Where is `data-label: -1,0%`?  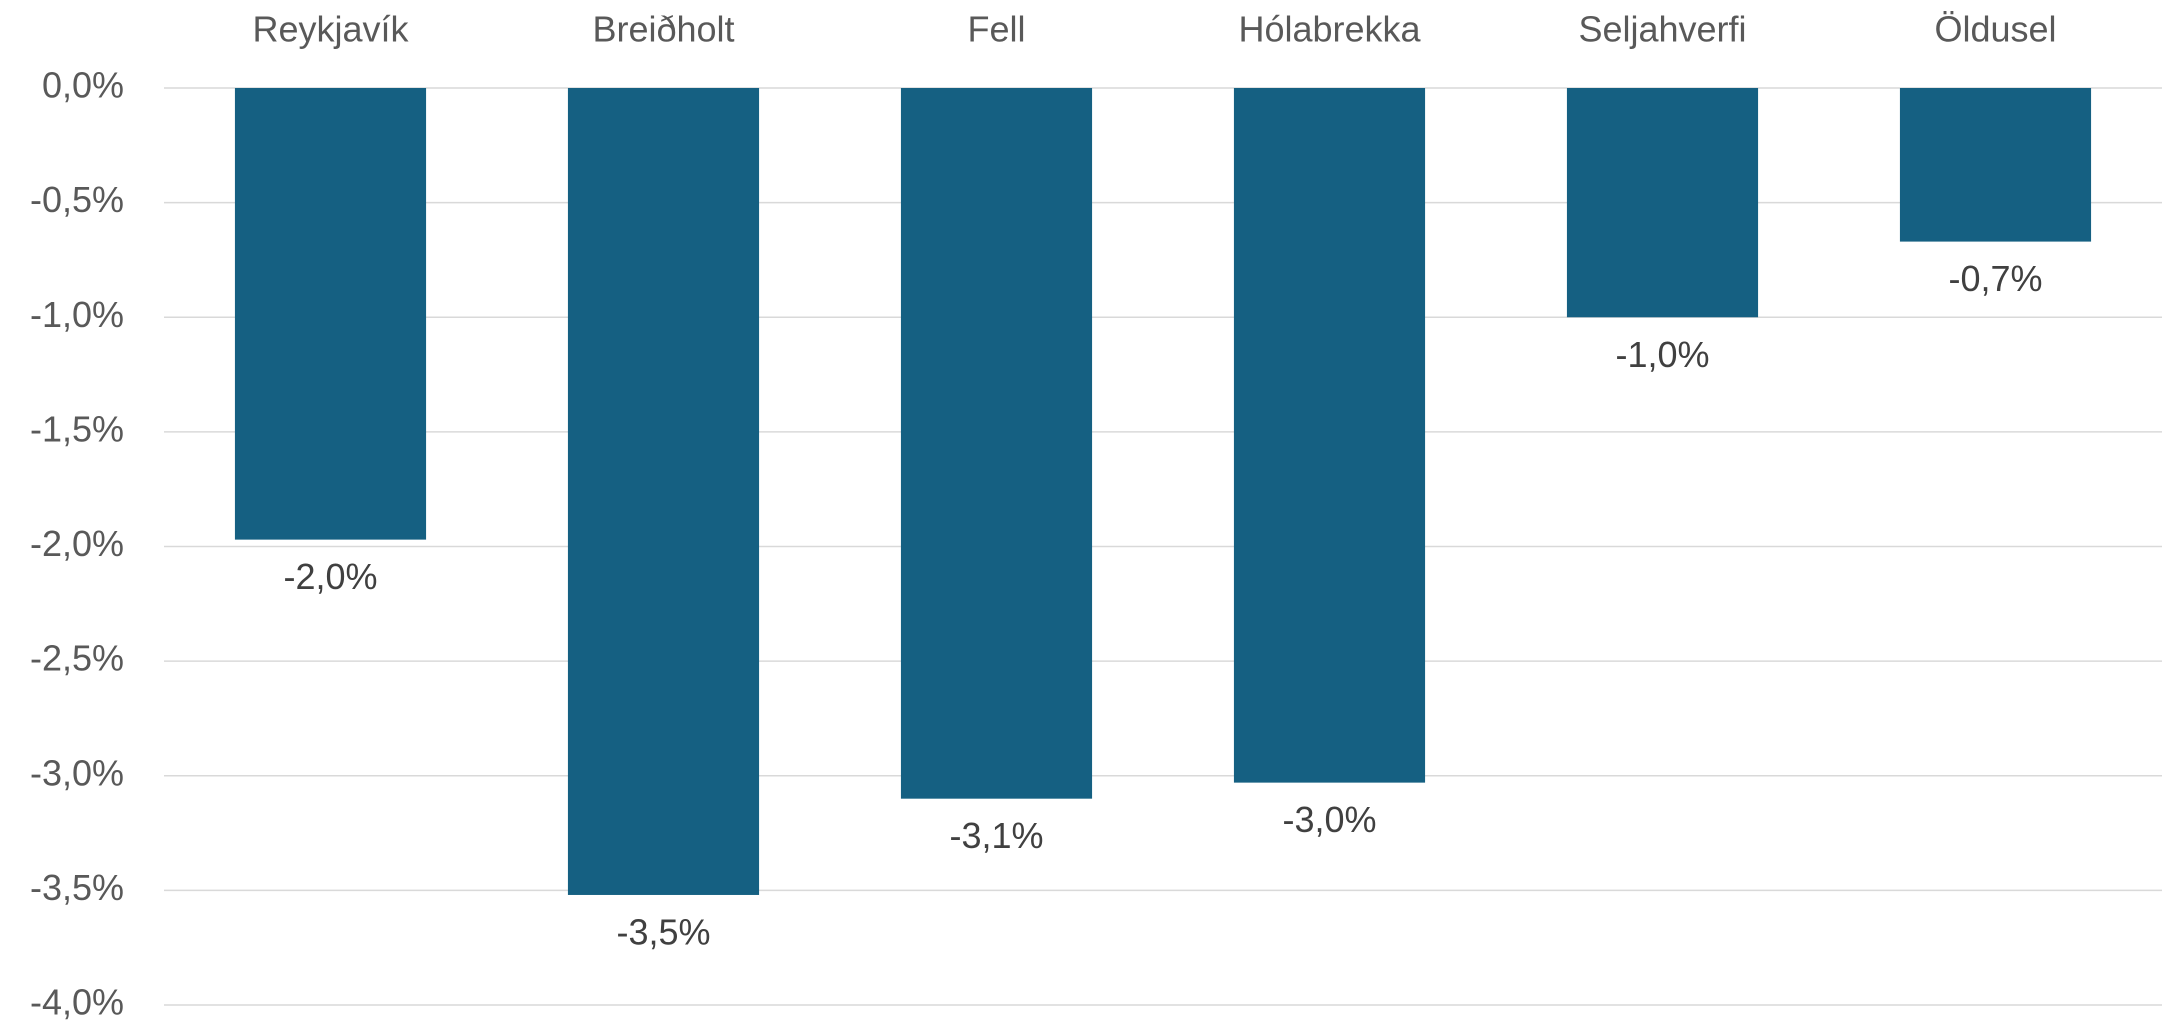
data-label: -1,0% is located at coordinates (1662, 354).